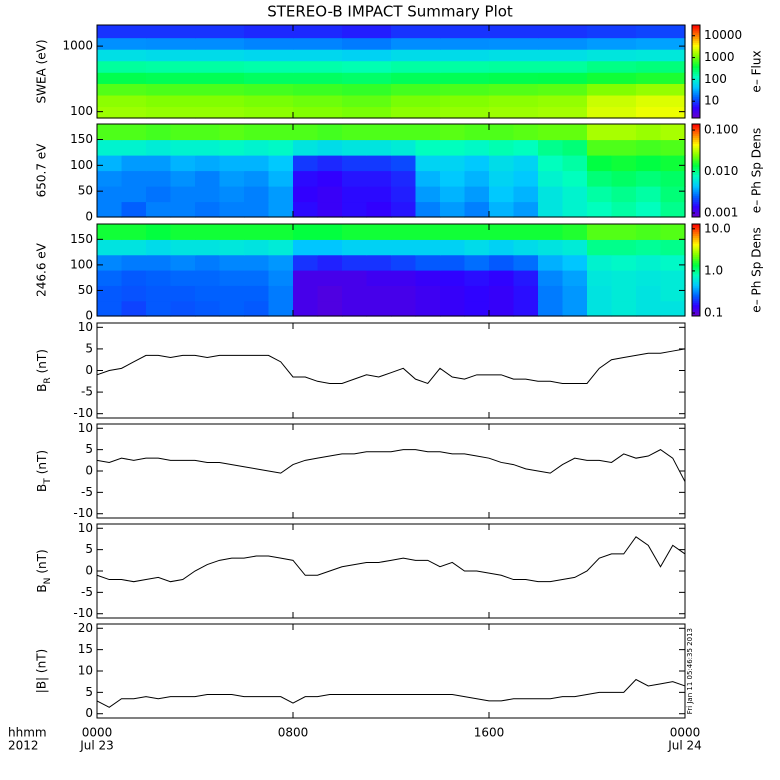  Describe the element at coordinates (390, 12) in the screenshot. I see `plot-title: STEREO-B IMPACT Summary Plot` at that location.